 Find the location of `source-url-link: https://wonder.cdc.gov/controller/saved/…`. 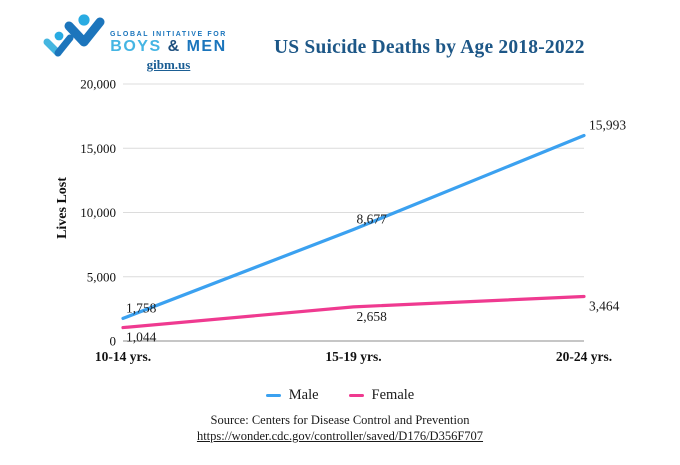

source-url-link: https://wonder.cdc.gov/controller/saved/… is located at coordinates (340, 436).